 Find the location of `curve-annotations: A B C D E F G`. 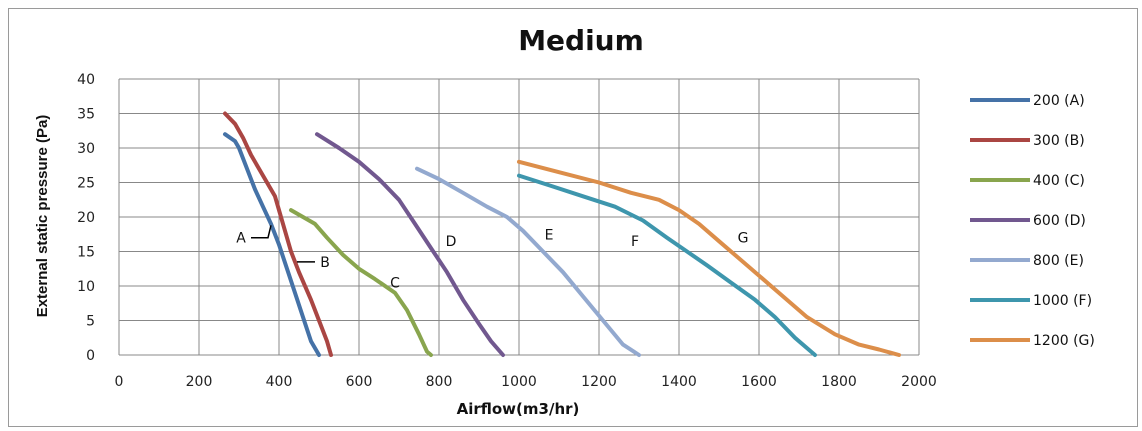

curve-annotations: A B C D E F G is located at coordinates (492, 258).